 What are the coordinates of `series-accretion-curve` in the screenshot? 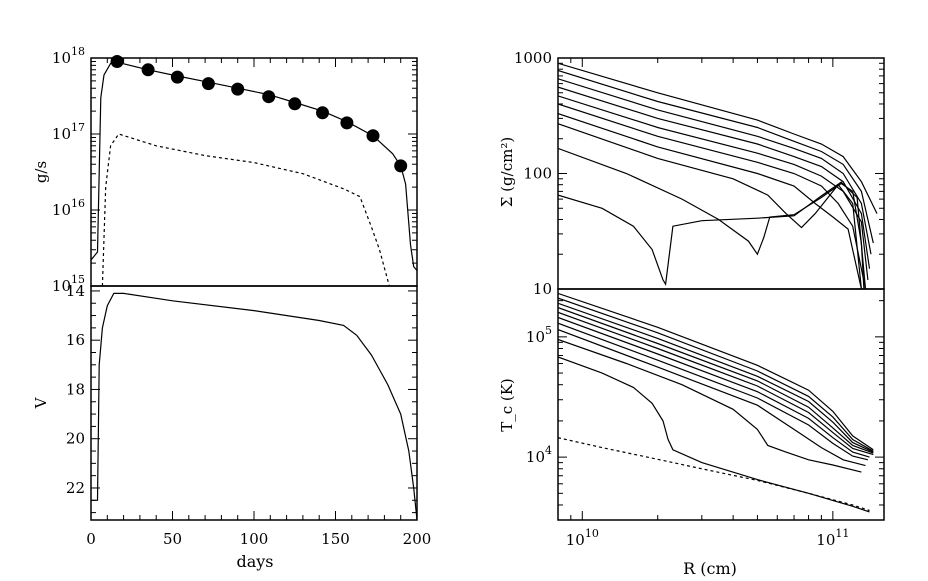 It's located at (254, 166).